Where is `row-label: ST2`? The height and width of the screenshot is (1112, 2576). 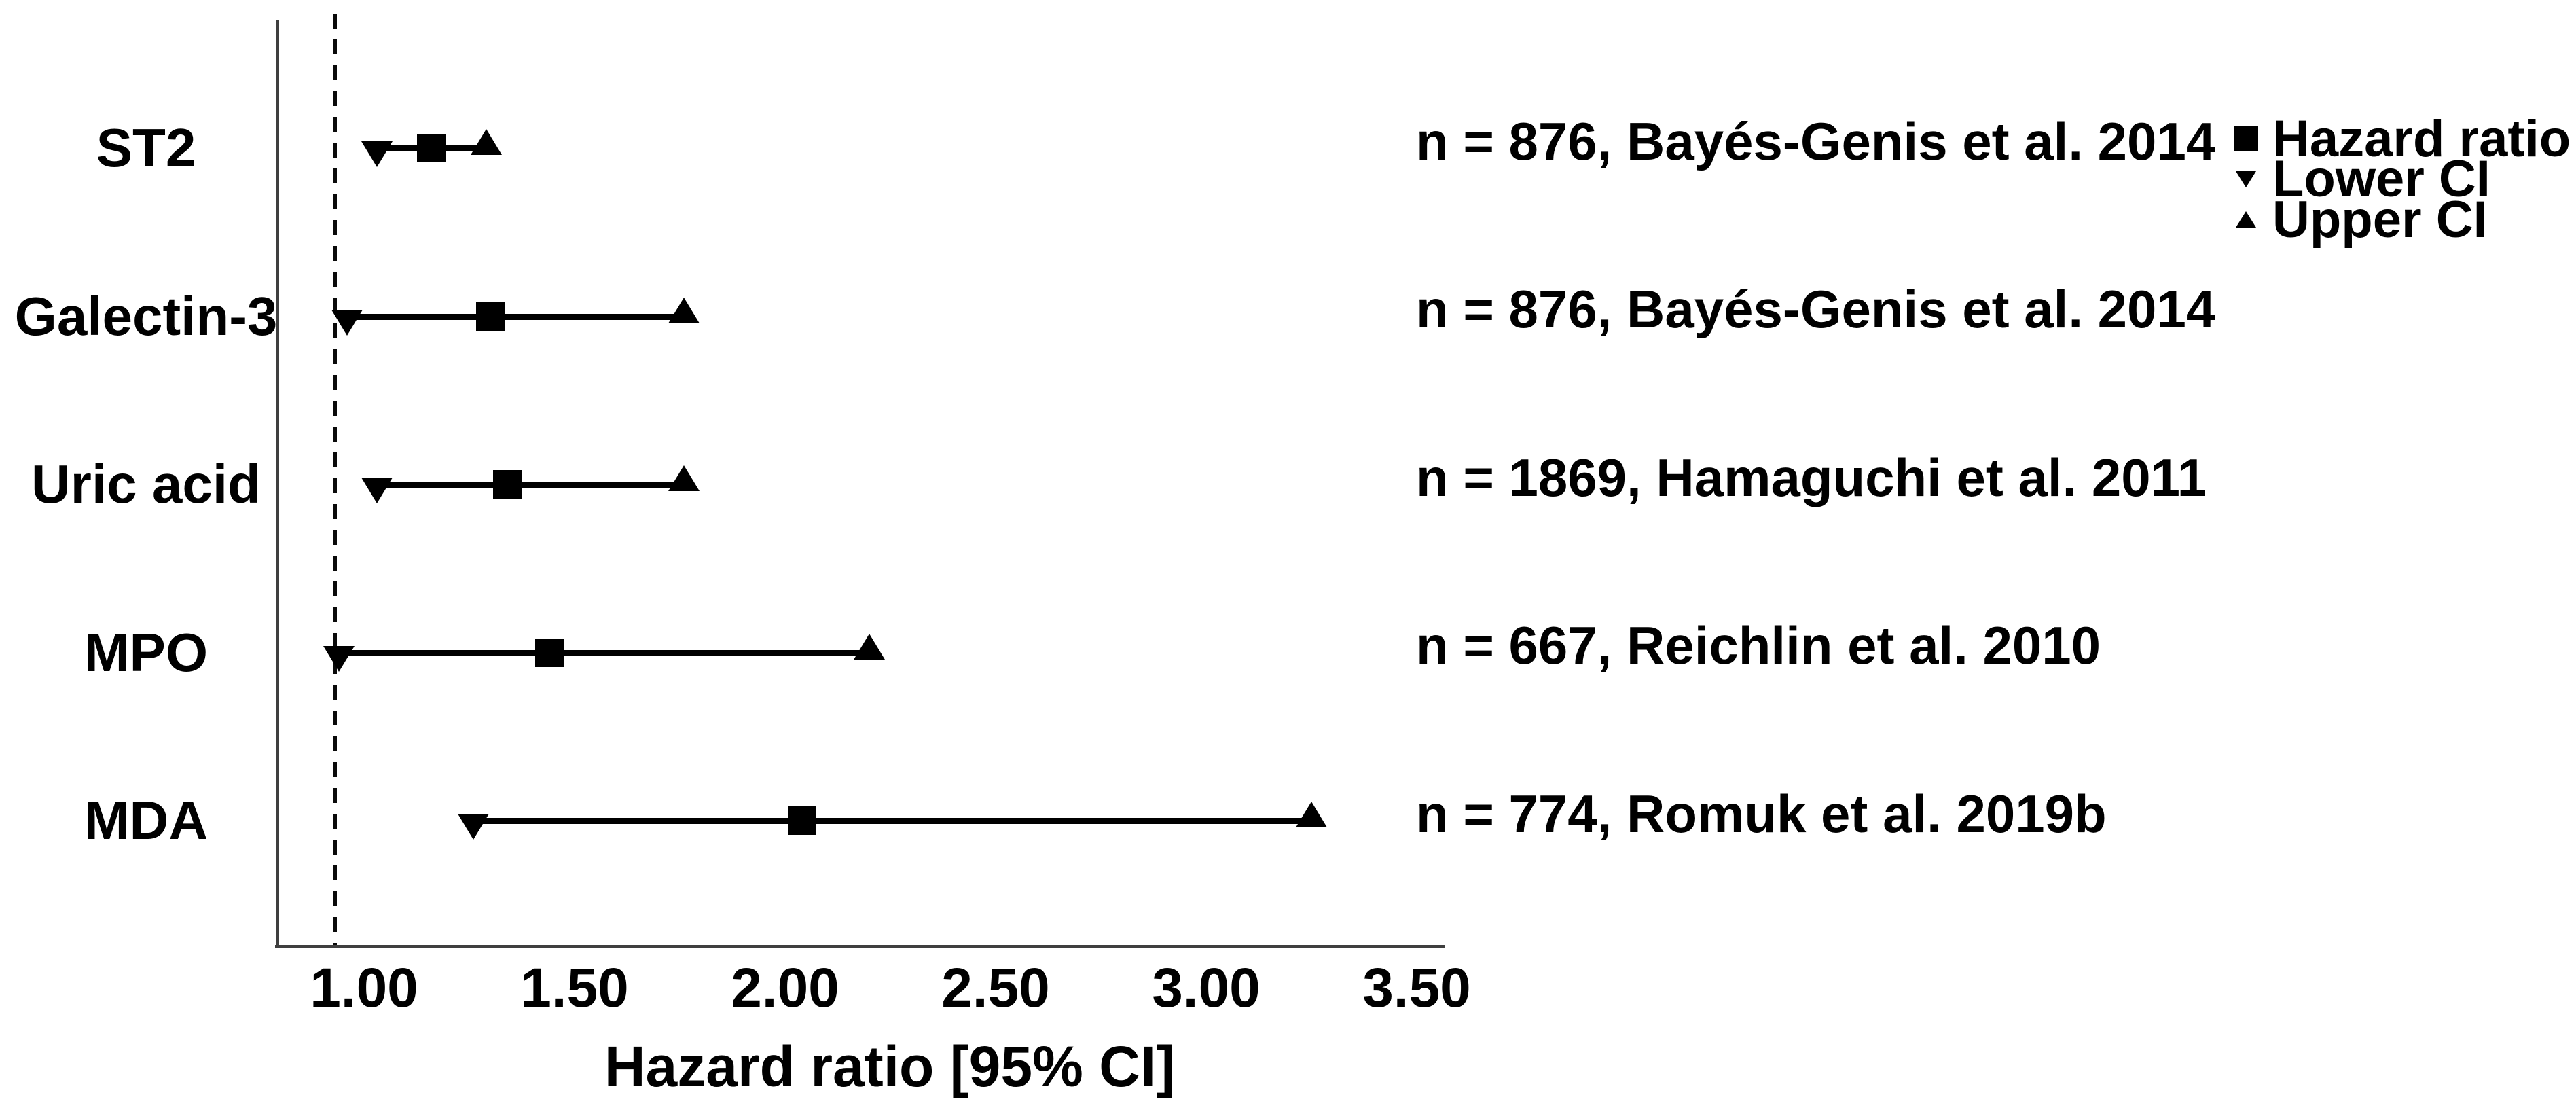 row-label: ST2 is located at coordinates (146, 148).